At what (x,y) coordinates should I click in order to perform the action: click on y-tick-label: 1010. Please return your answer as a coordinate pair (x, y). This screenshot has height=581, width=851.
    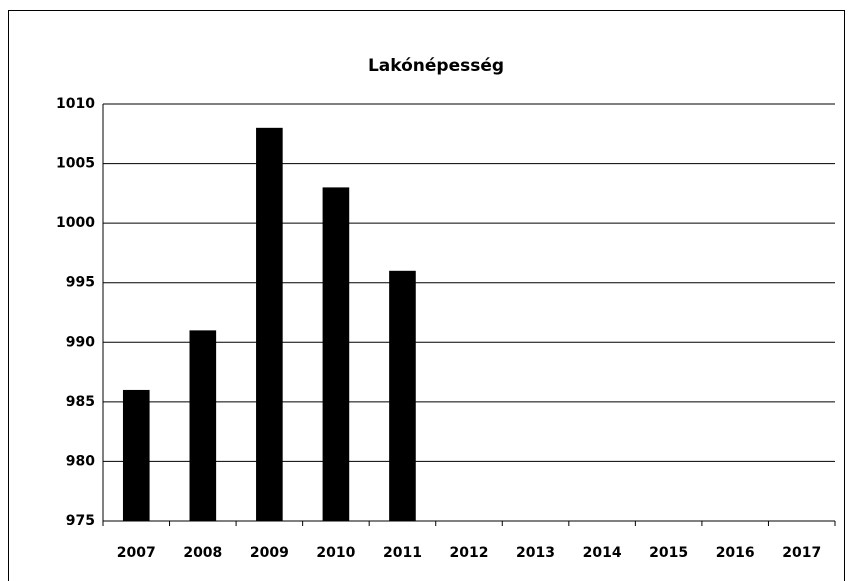
    Looking at the image, I should click on (75, 104).